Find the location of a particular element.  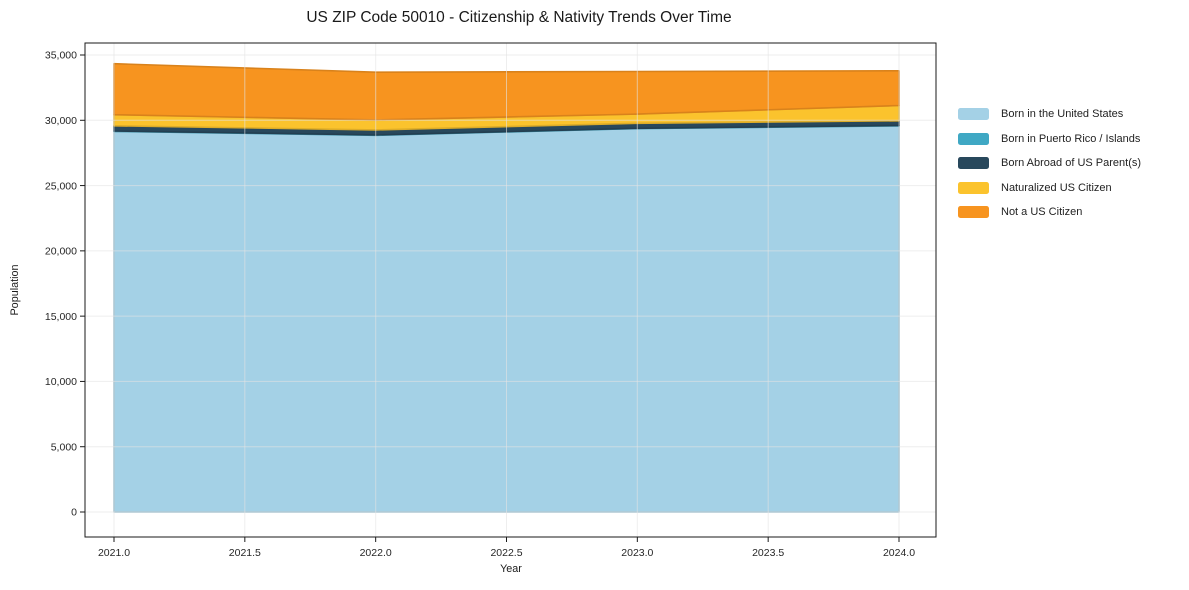

y-tick-label: 30,000 is located at coordinates (61, 121).